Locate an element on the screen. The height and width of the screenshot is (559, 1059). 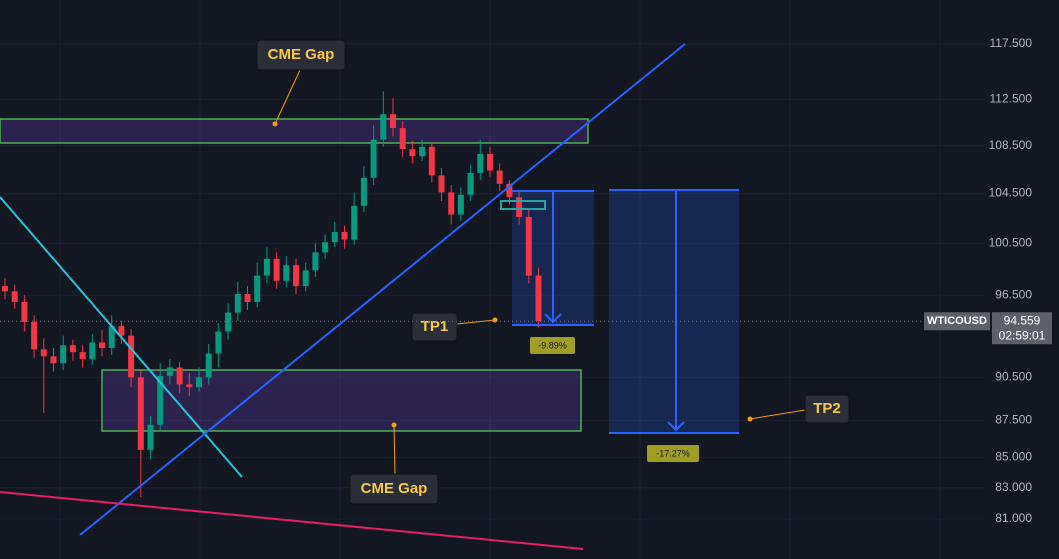
y-tick-label: 104.500 is located at coordinates (1011, 193).